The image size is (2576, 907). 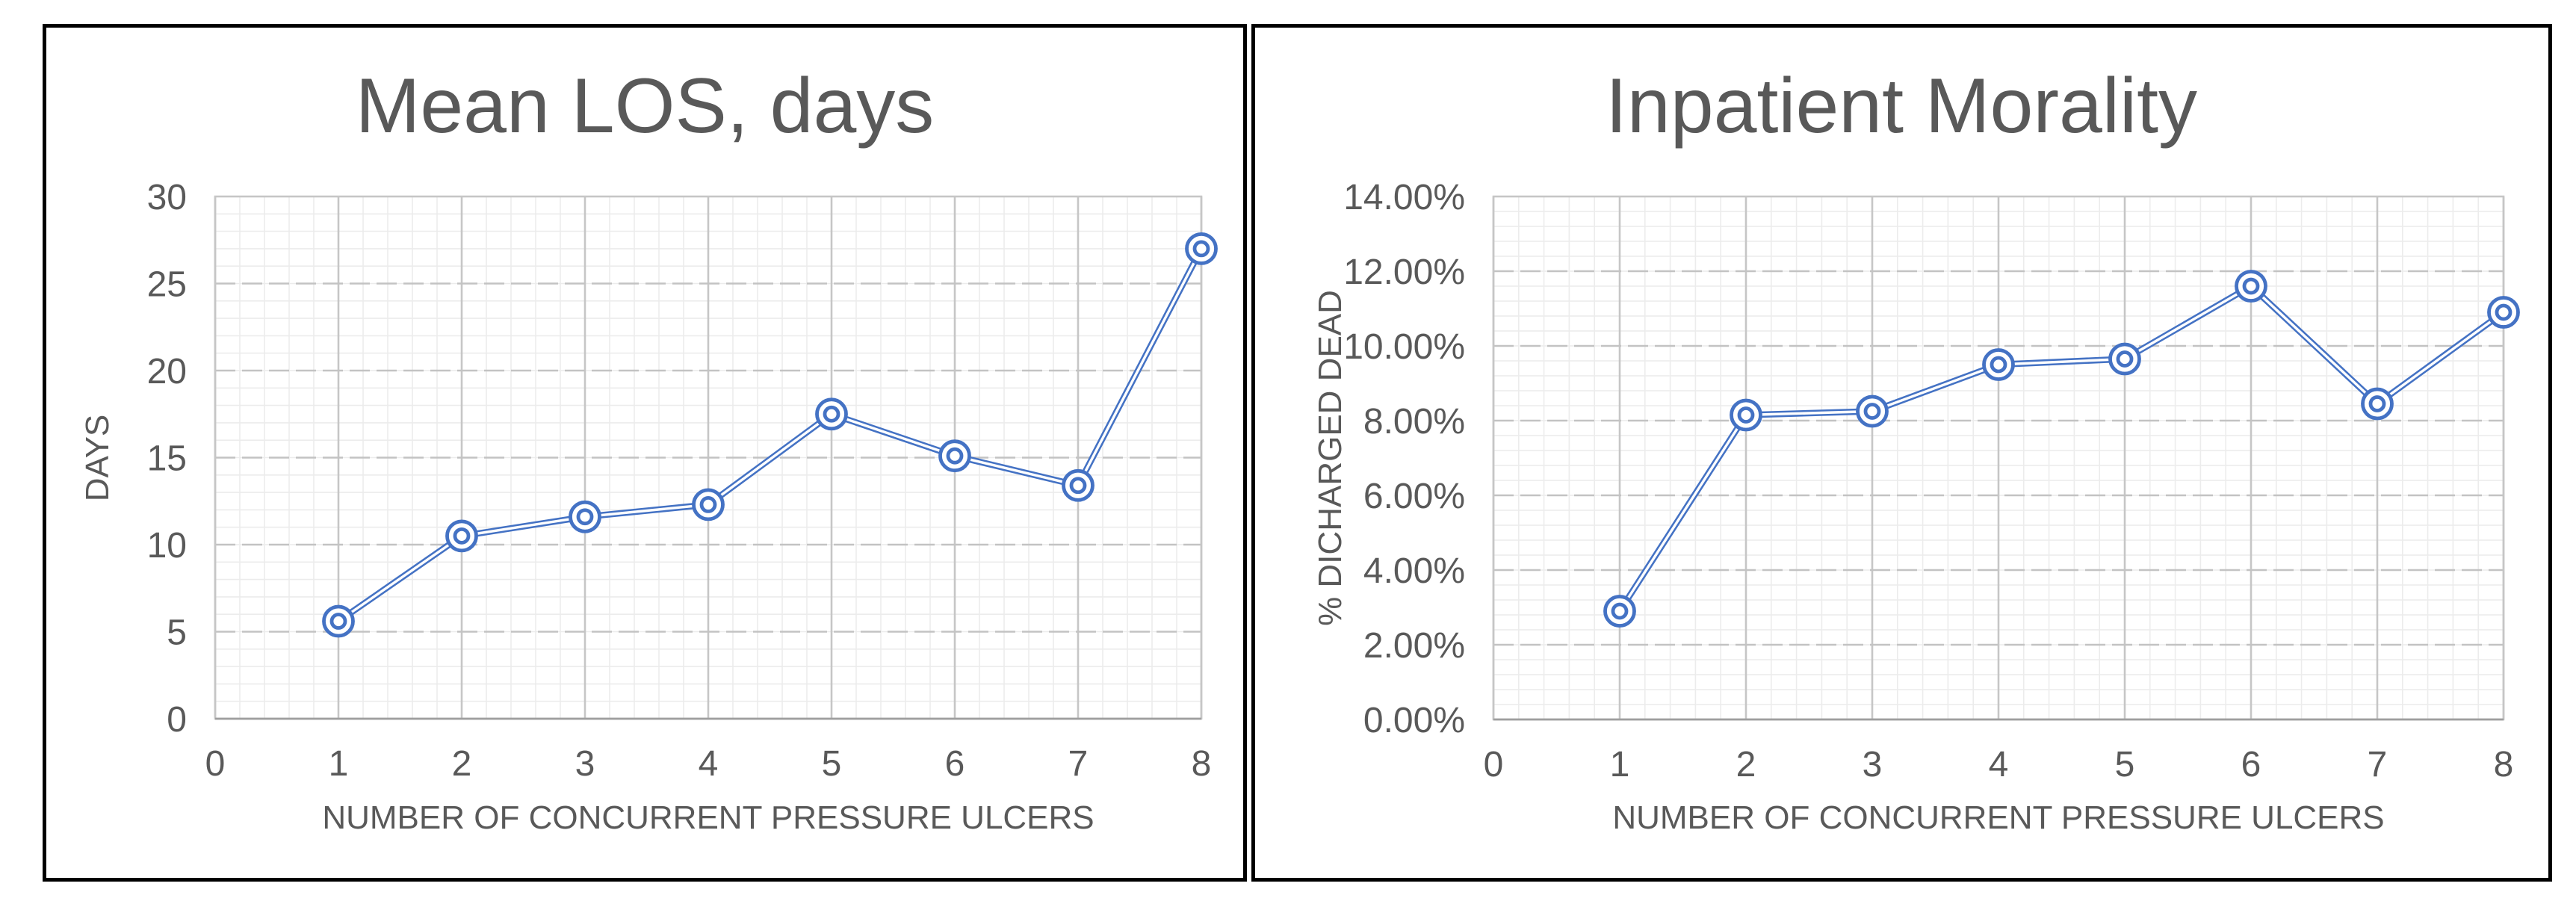 I want to click on y-tick-label: 30, so click(x=167, y=197).